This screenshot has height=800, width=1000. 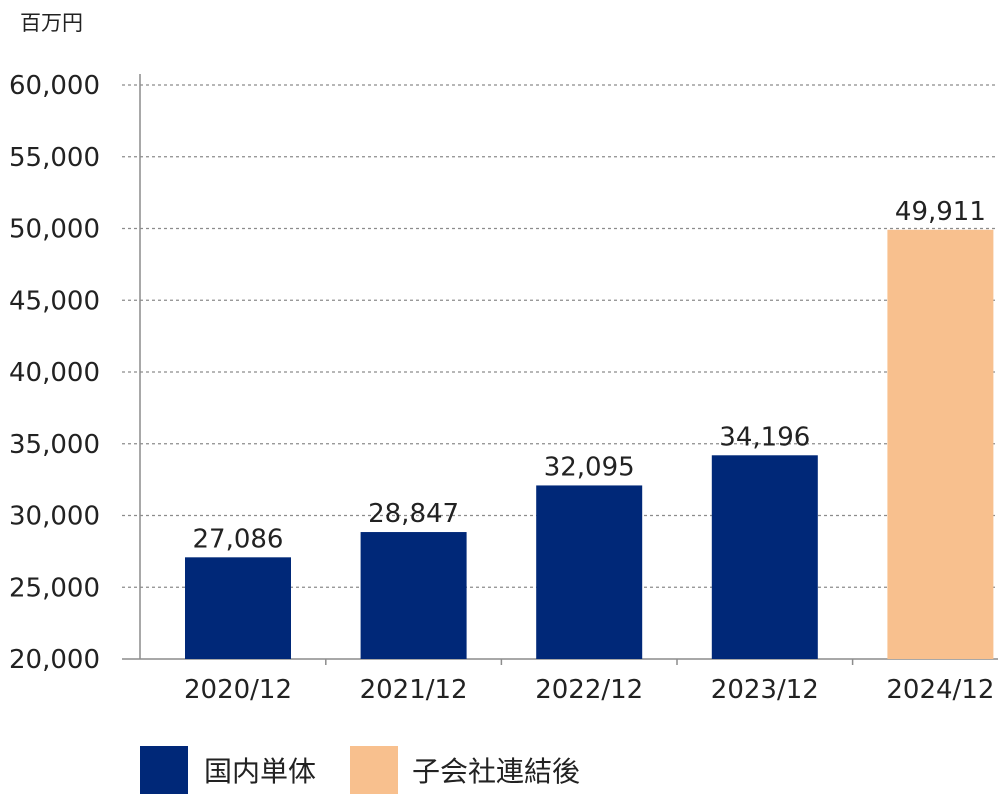 I want to click on x-tick-label: 2023/12, so click(x=765, y=690).